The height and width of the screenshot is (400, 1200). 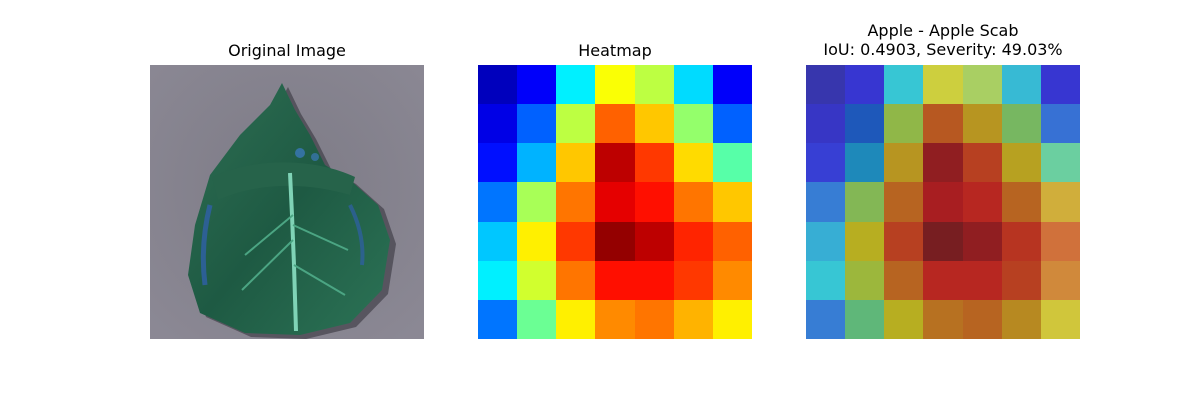 I want to click on overlay-title-line-2: IoU: 0.4903, Severity: 49.03%, so click(x=943, y=49).